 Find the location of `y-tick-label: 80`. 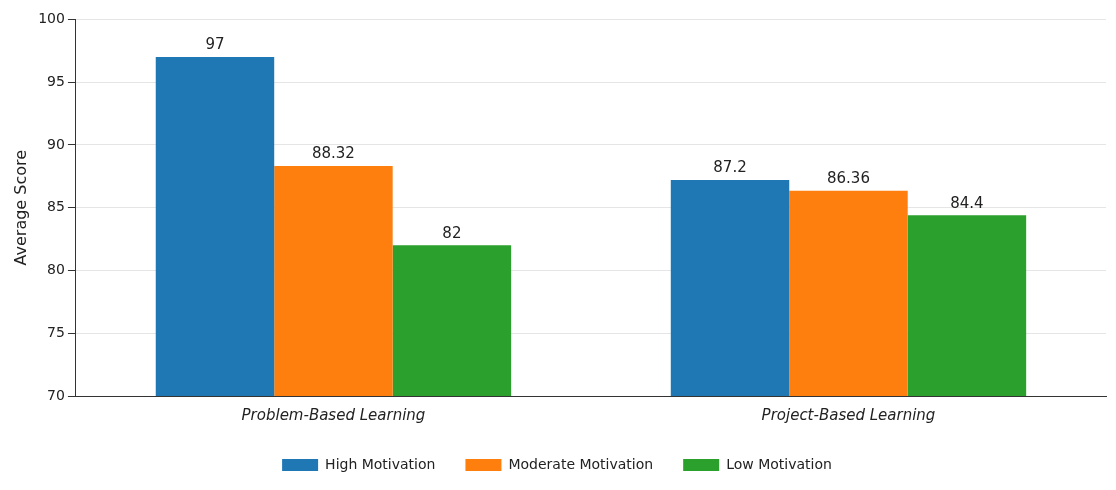

y-tick-label: 80 is located at coordinates (56, 269).